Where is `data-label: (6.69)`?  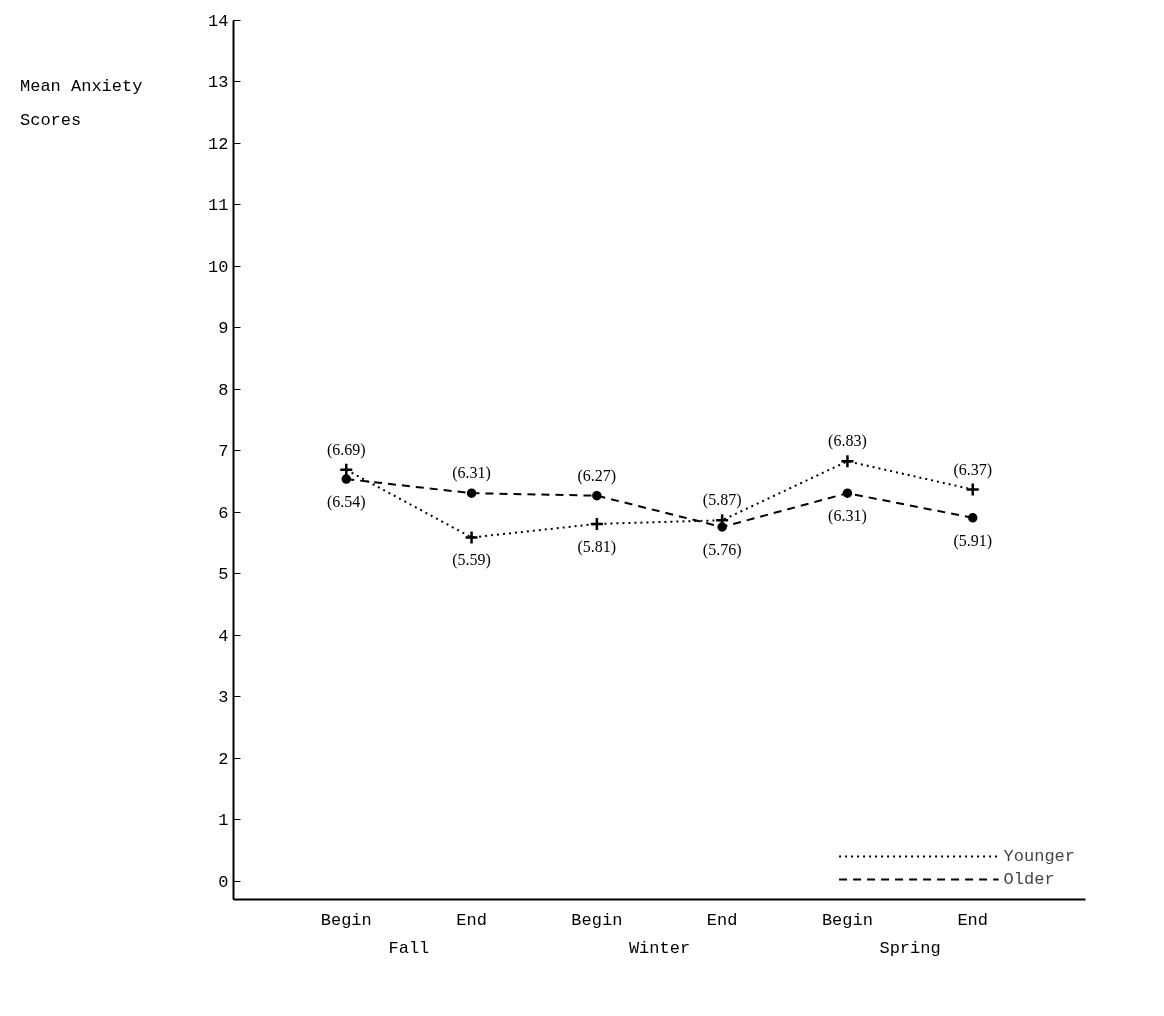 data-label: (6.69) is located at coordinates (346, 449).